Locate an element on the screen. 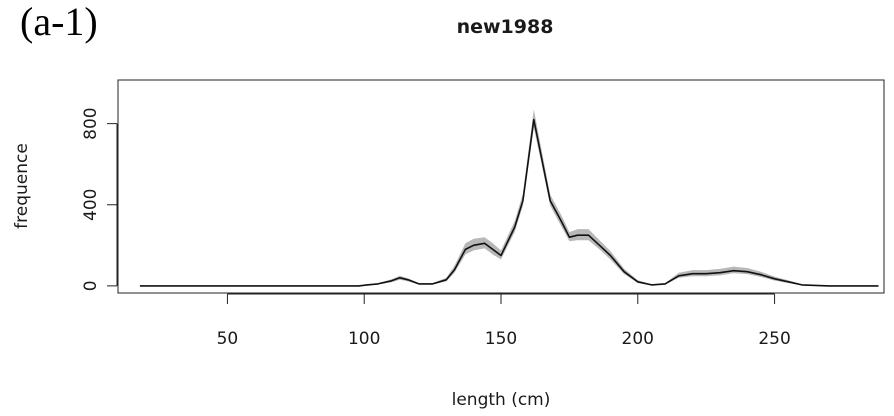  x-axis: 50 100 150 200 250 is located at coordinates (504, 321).